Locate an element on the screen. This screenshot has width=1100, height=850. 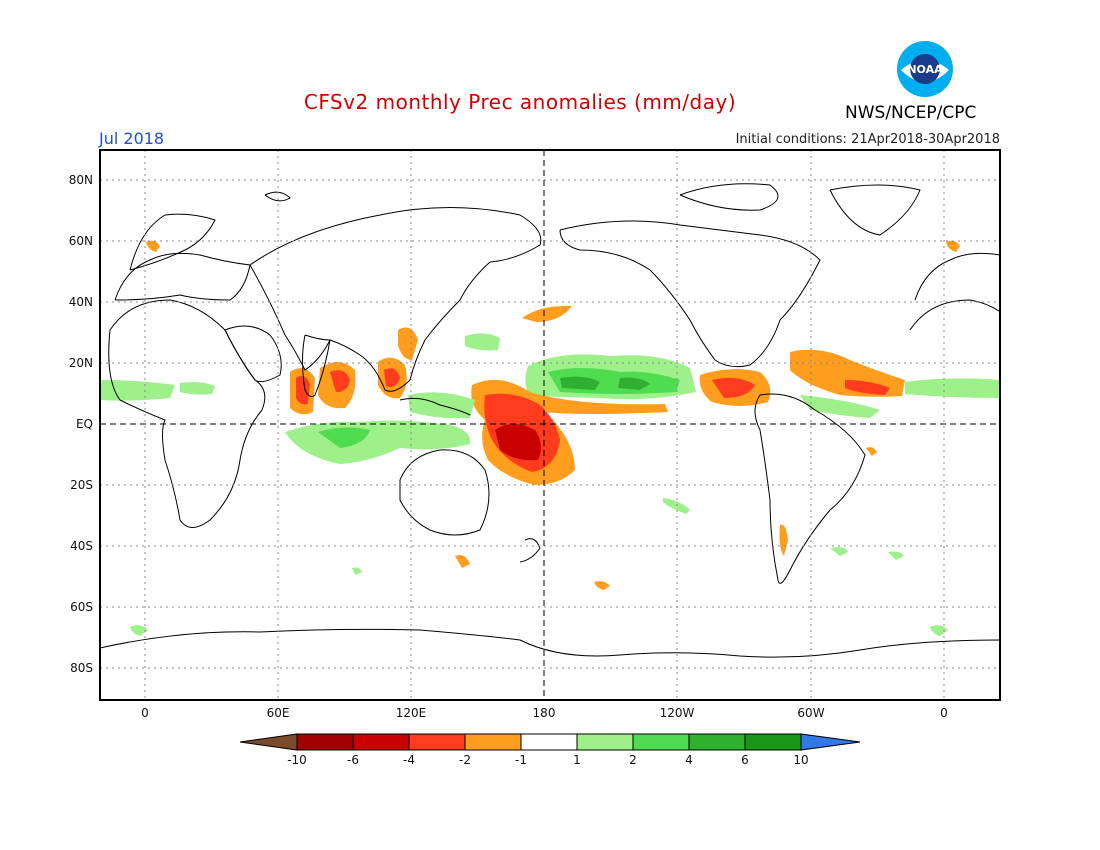
noaa-logo: NOAA is located at coordinates (925, 69).